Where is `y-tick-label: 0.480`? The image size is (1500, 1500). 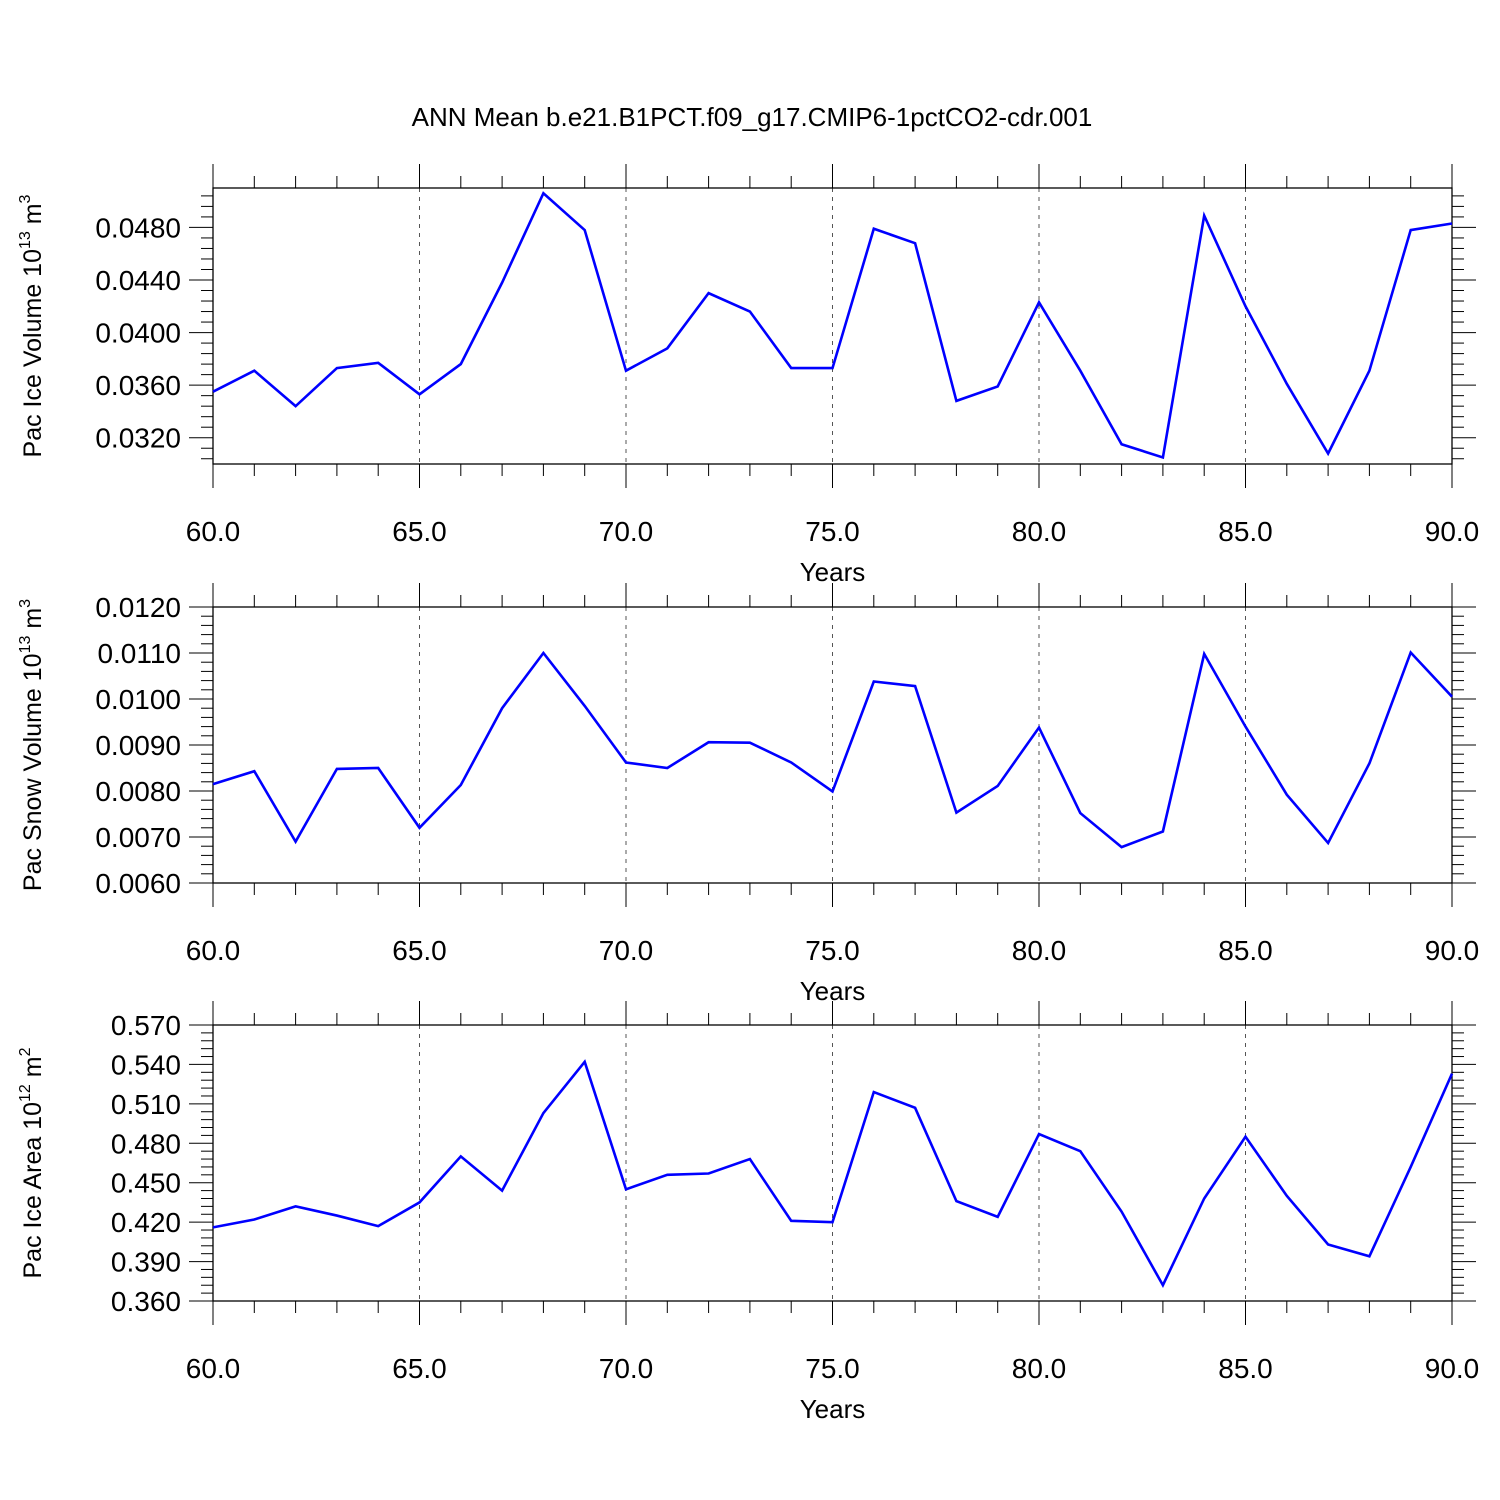
y-tick-label: 0.480 is located at coordinates (146, 1143).